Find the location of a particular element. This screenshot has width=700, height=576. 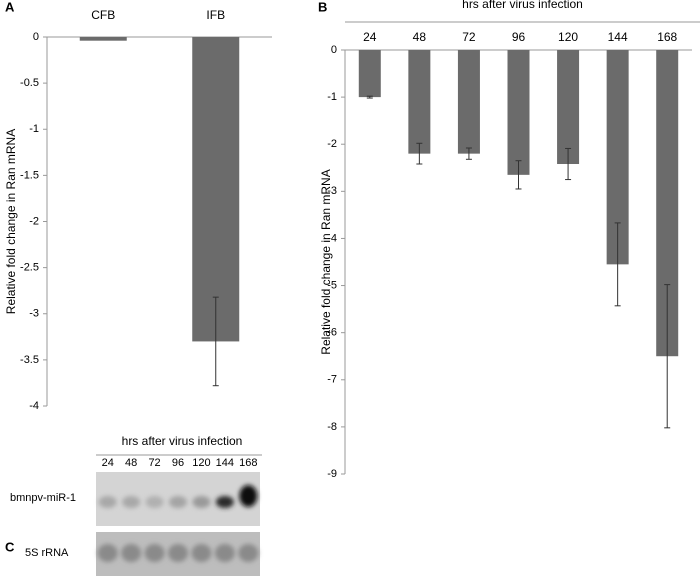

lane-label: 96 is located at coordinates (178, 463).